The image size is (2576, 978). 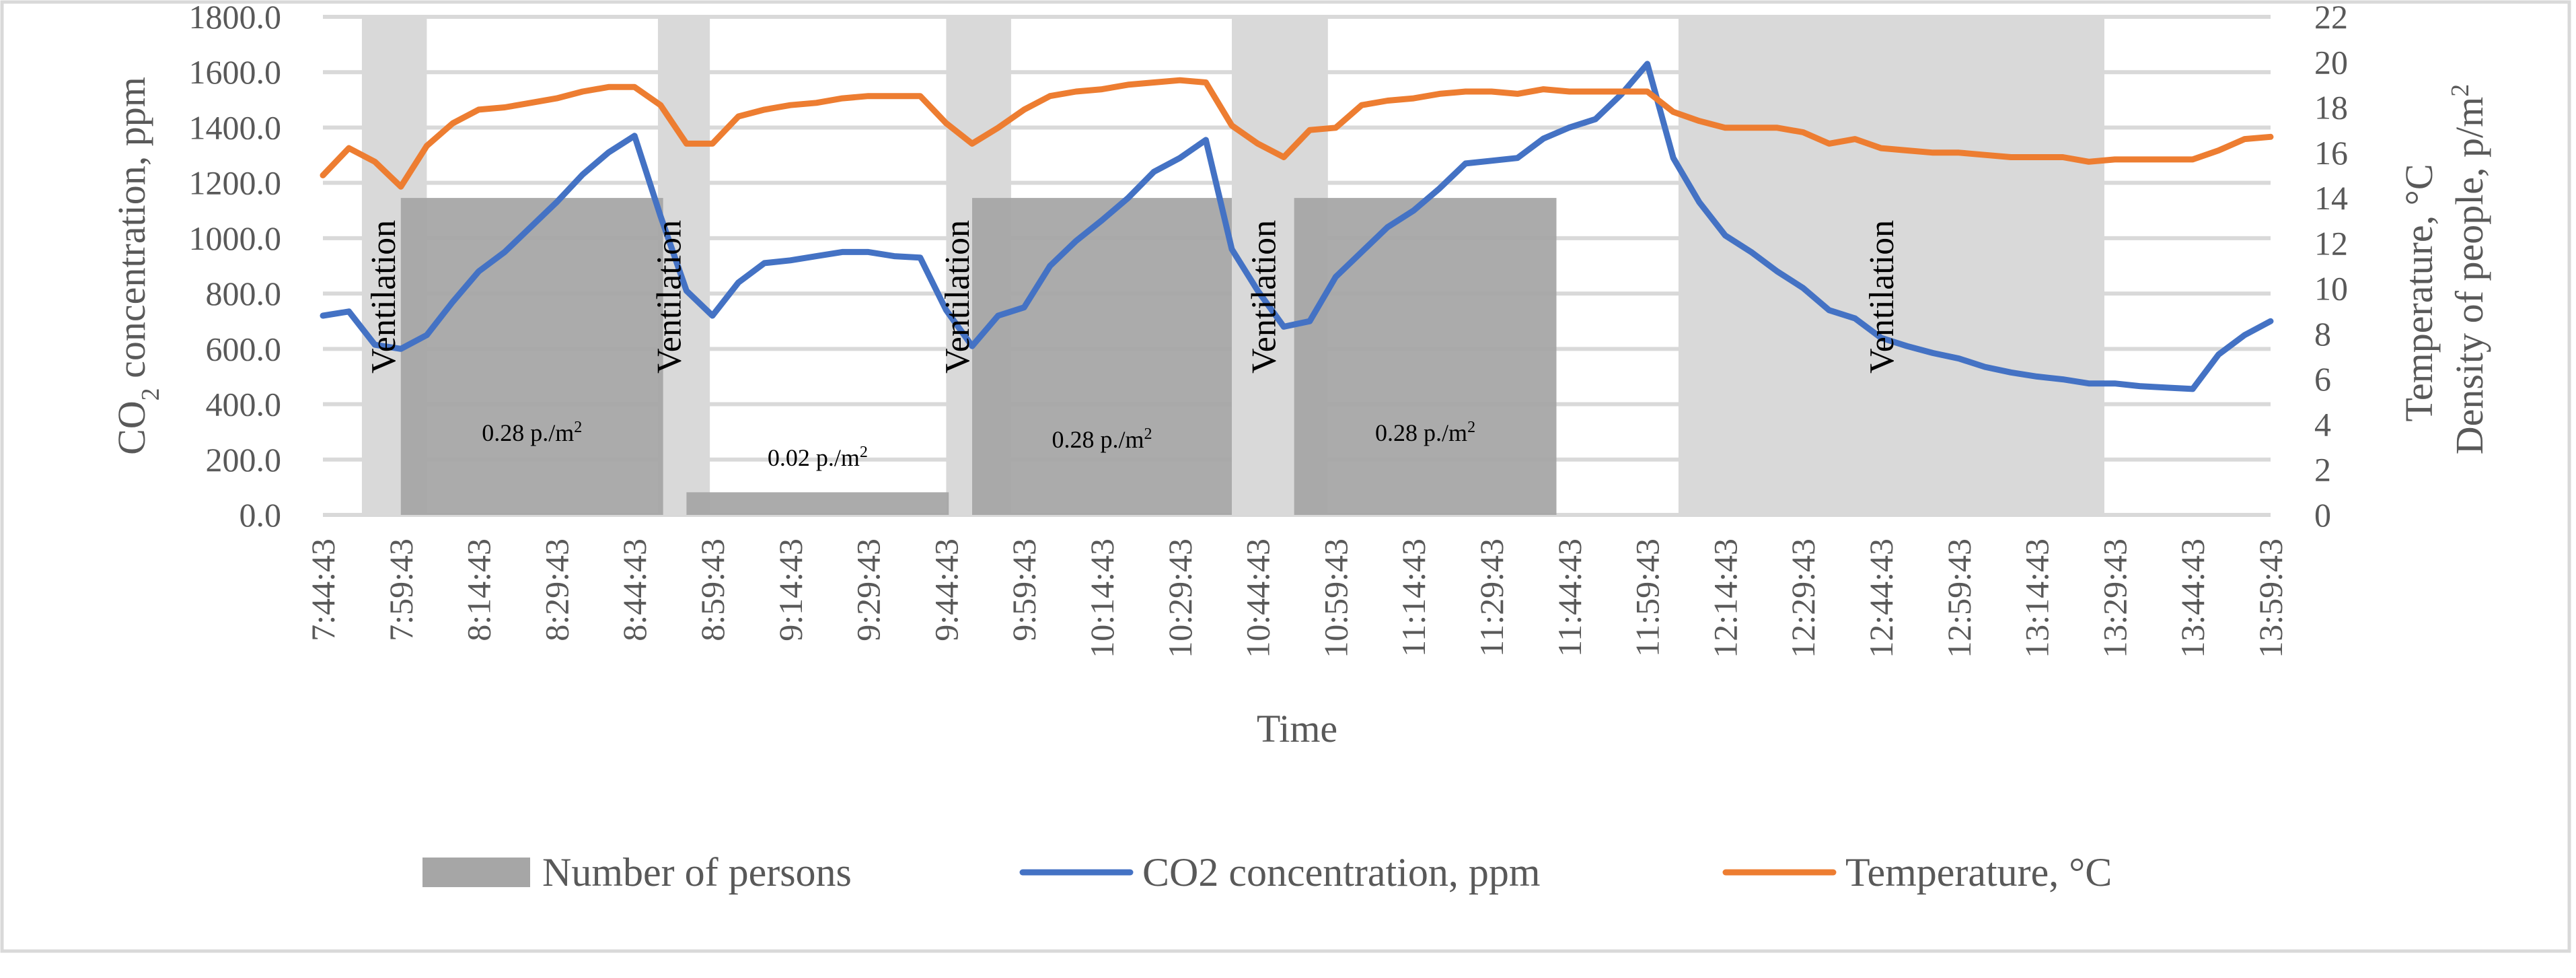 What do you see at coordinates (946, 589) in the screenshot?
I see `x-tick-label: 9:44:43` at bounding box center [946, 589].